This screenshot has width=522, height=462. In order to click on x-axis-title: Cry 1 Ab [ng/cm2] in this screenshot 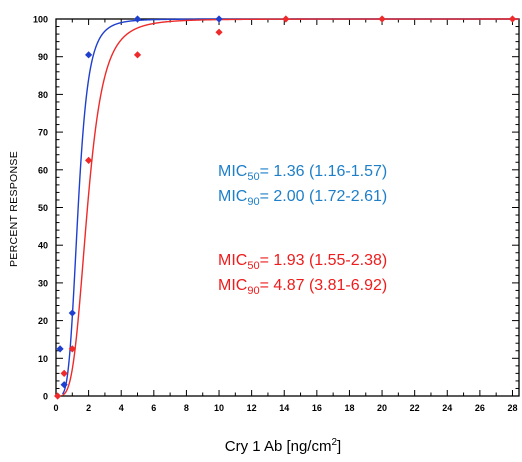, I will do `click(283, 446)`.